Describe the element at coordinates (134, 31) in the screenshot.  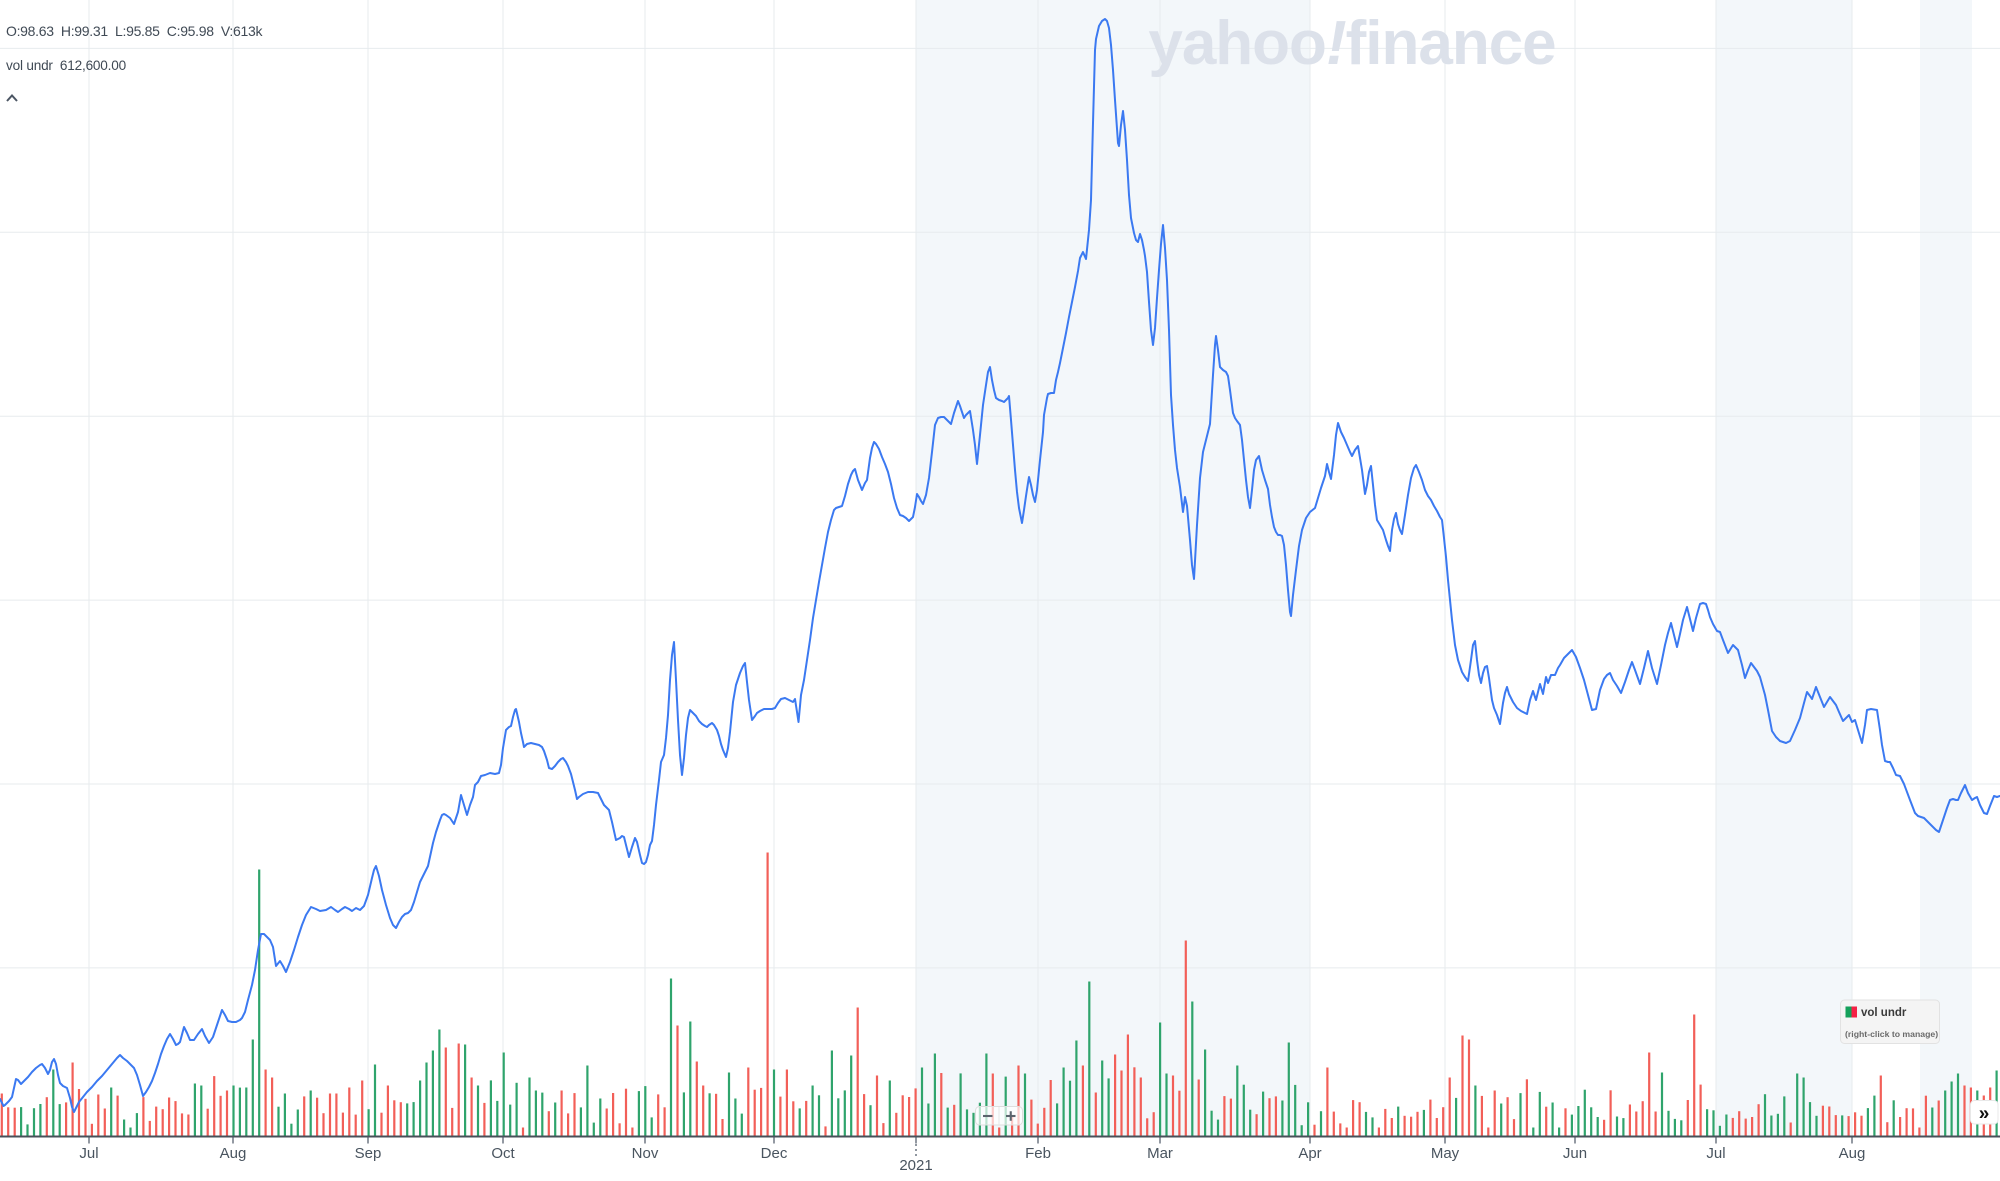
I see `svg-text:O:98.63 H:99.31 L:95.85 C:9: O:98.63 H:99.31 L:95.85 C:95.98 V:613k` at that location.